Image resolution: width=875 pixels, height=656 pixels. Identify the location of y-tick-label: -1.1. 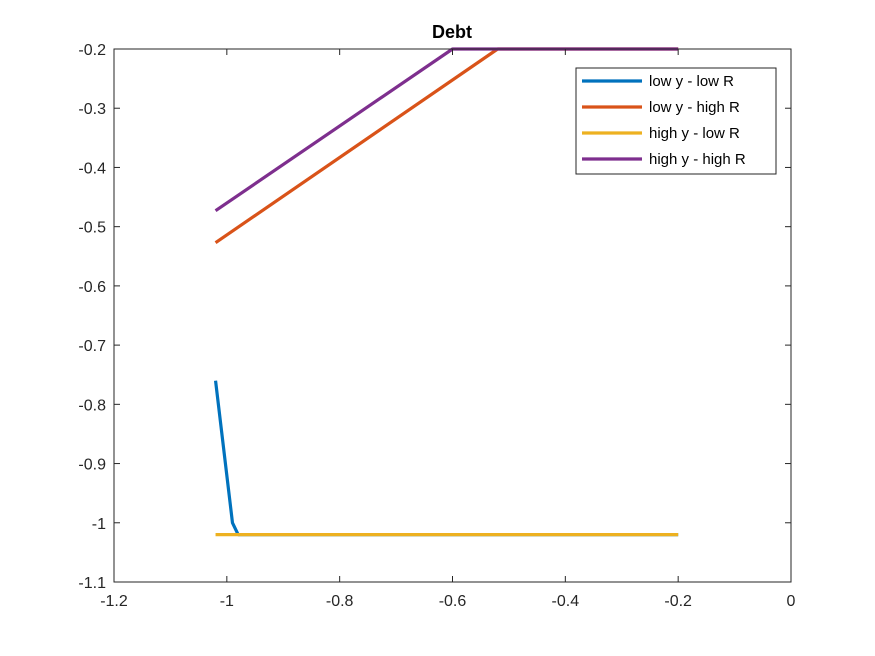
(92, 583).